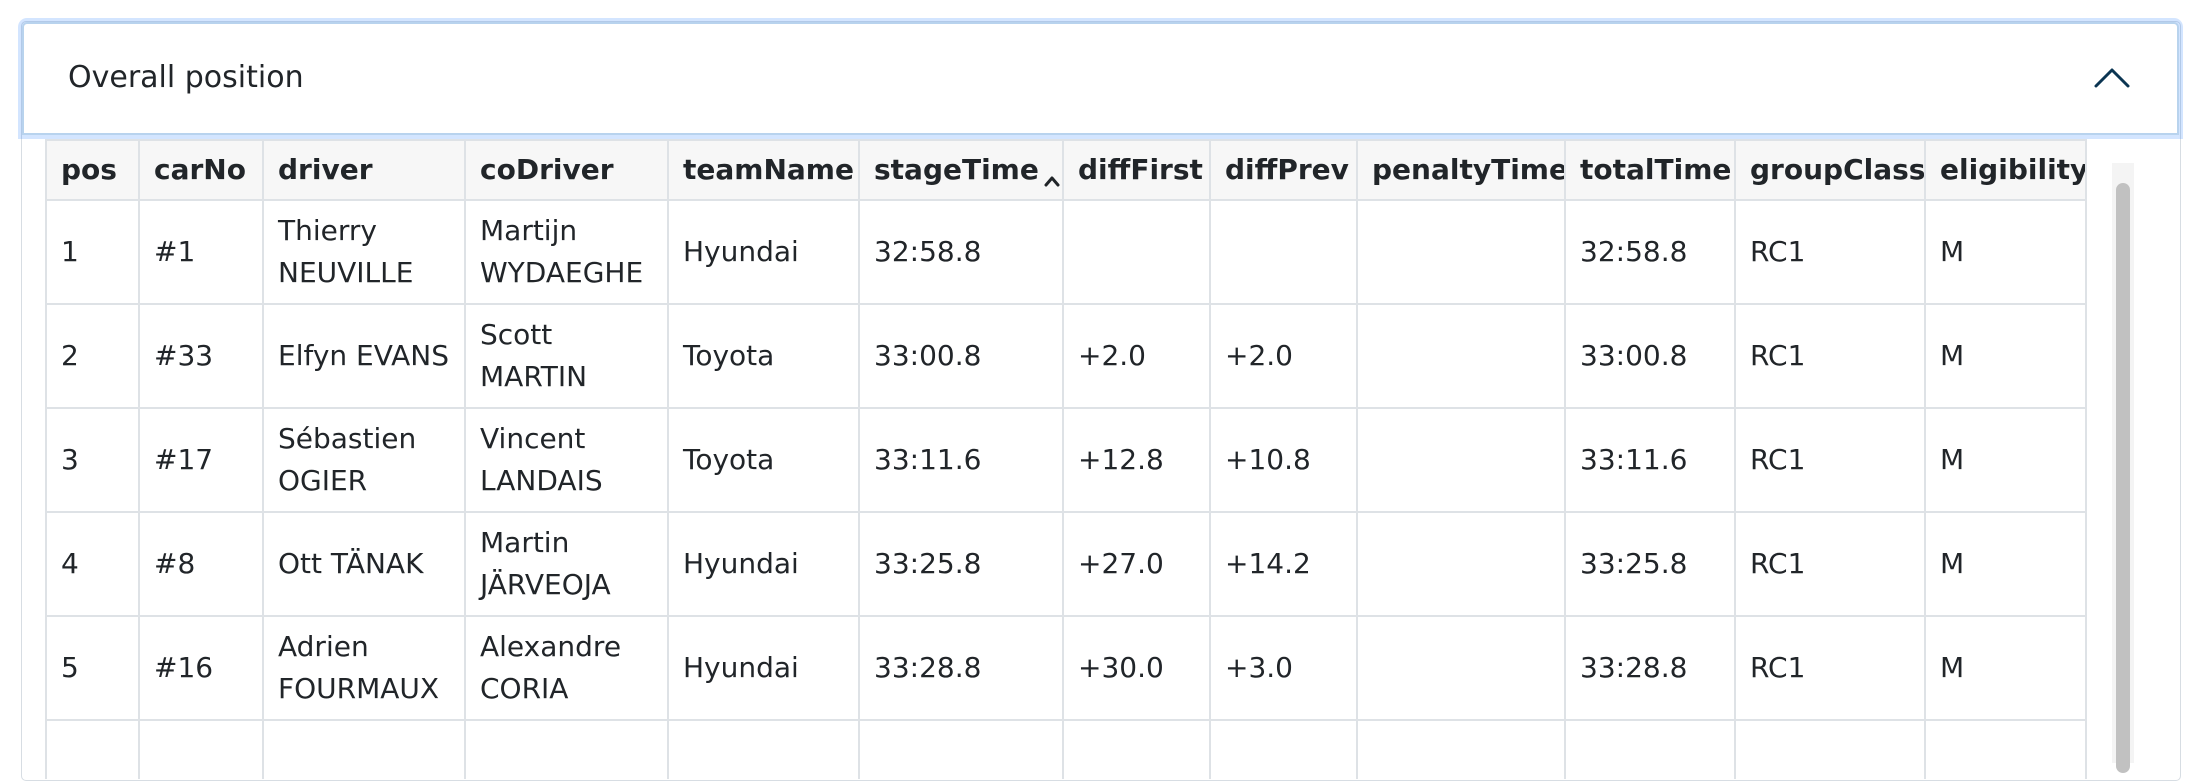 The image size is (2192, 781). What do you see at coordinates (1650, 170) in the screenshot?
I see `column-header-totaltime: totalTime` at bounding box center [1650, 170].